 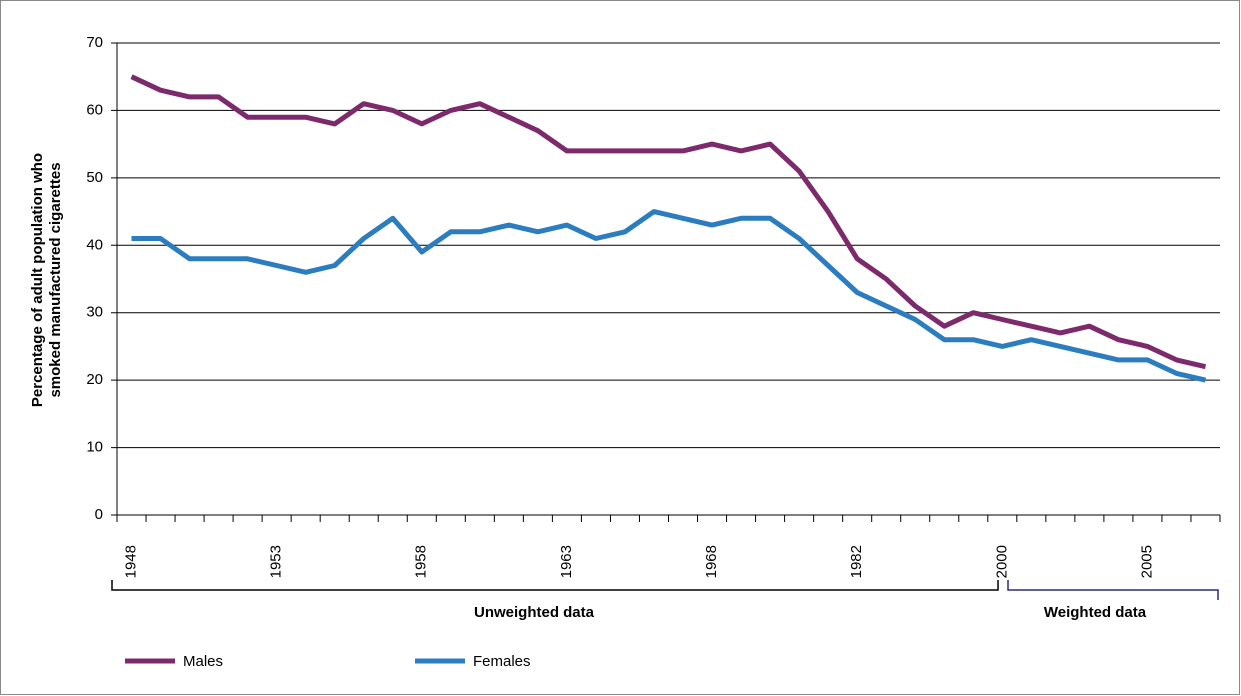 I want to click on y-tick-label: 30, so click(x=94, y=312).